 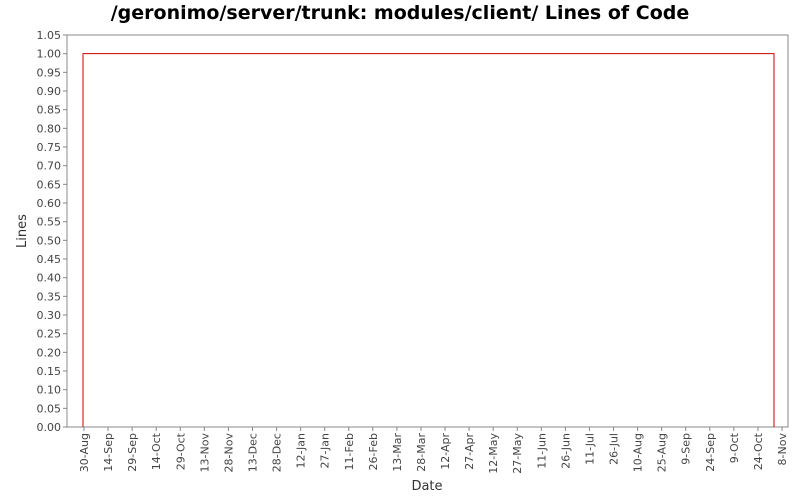 I want to click on y-tick-label: 0.45, so click(x=49, y=259).